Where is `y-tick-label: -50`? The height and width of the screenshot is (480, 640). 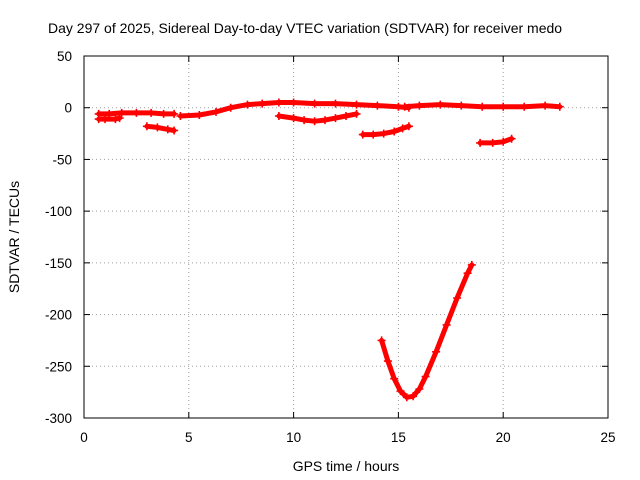
y-tick-label: -50 is located at coordinates (62, 159).